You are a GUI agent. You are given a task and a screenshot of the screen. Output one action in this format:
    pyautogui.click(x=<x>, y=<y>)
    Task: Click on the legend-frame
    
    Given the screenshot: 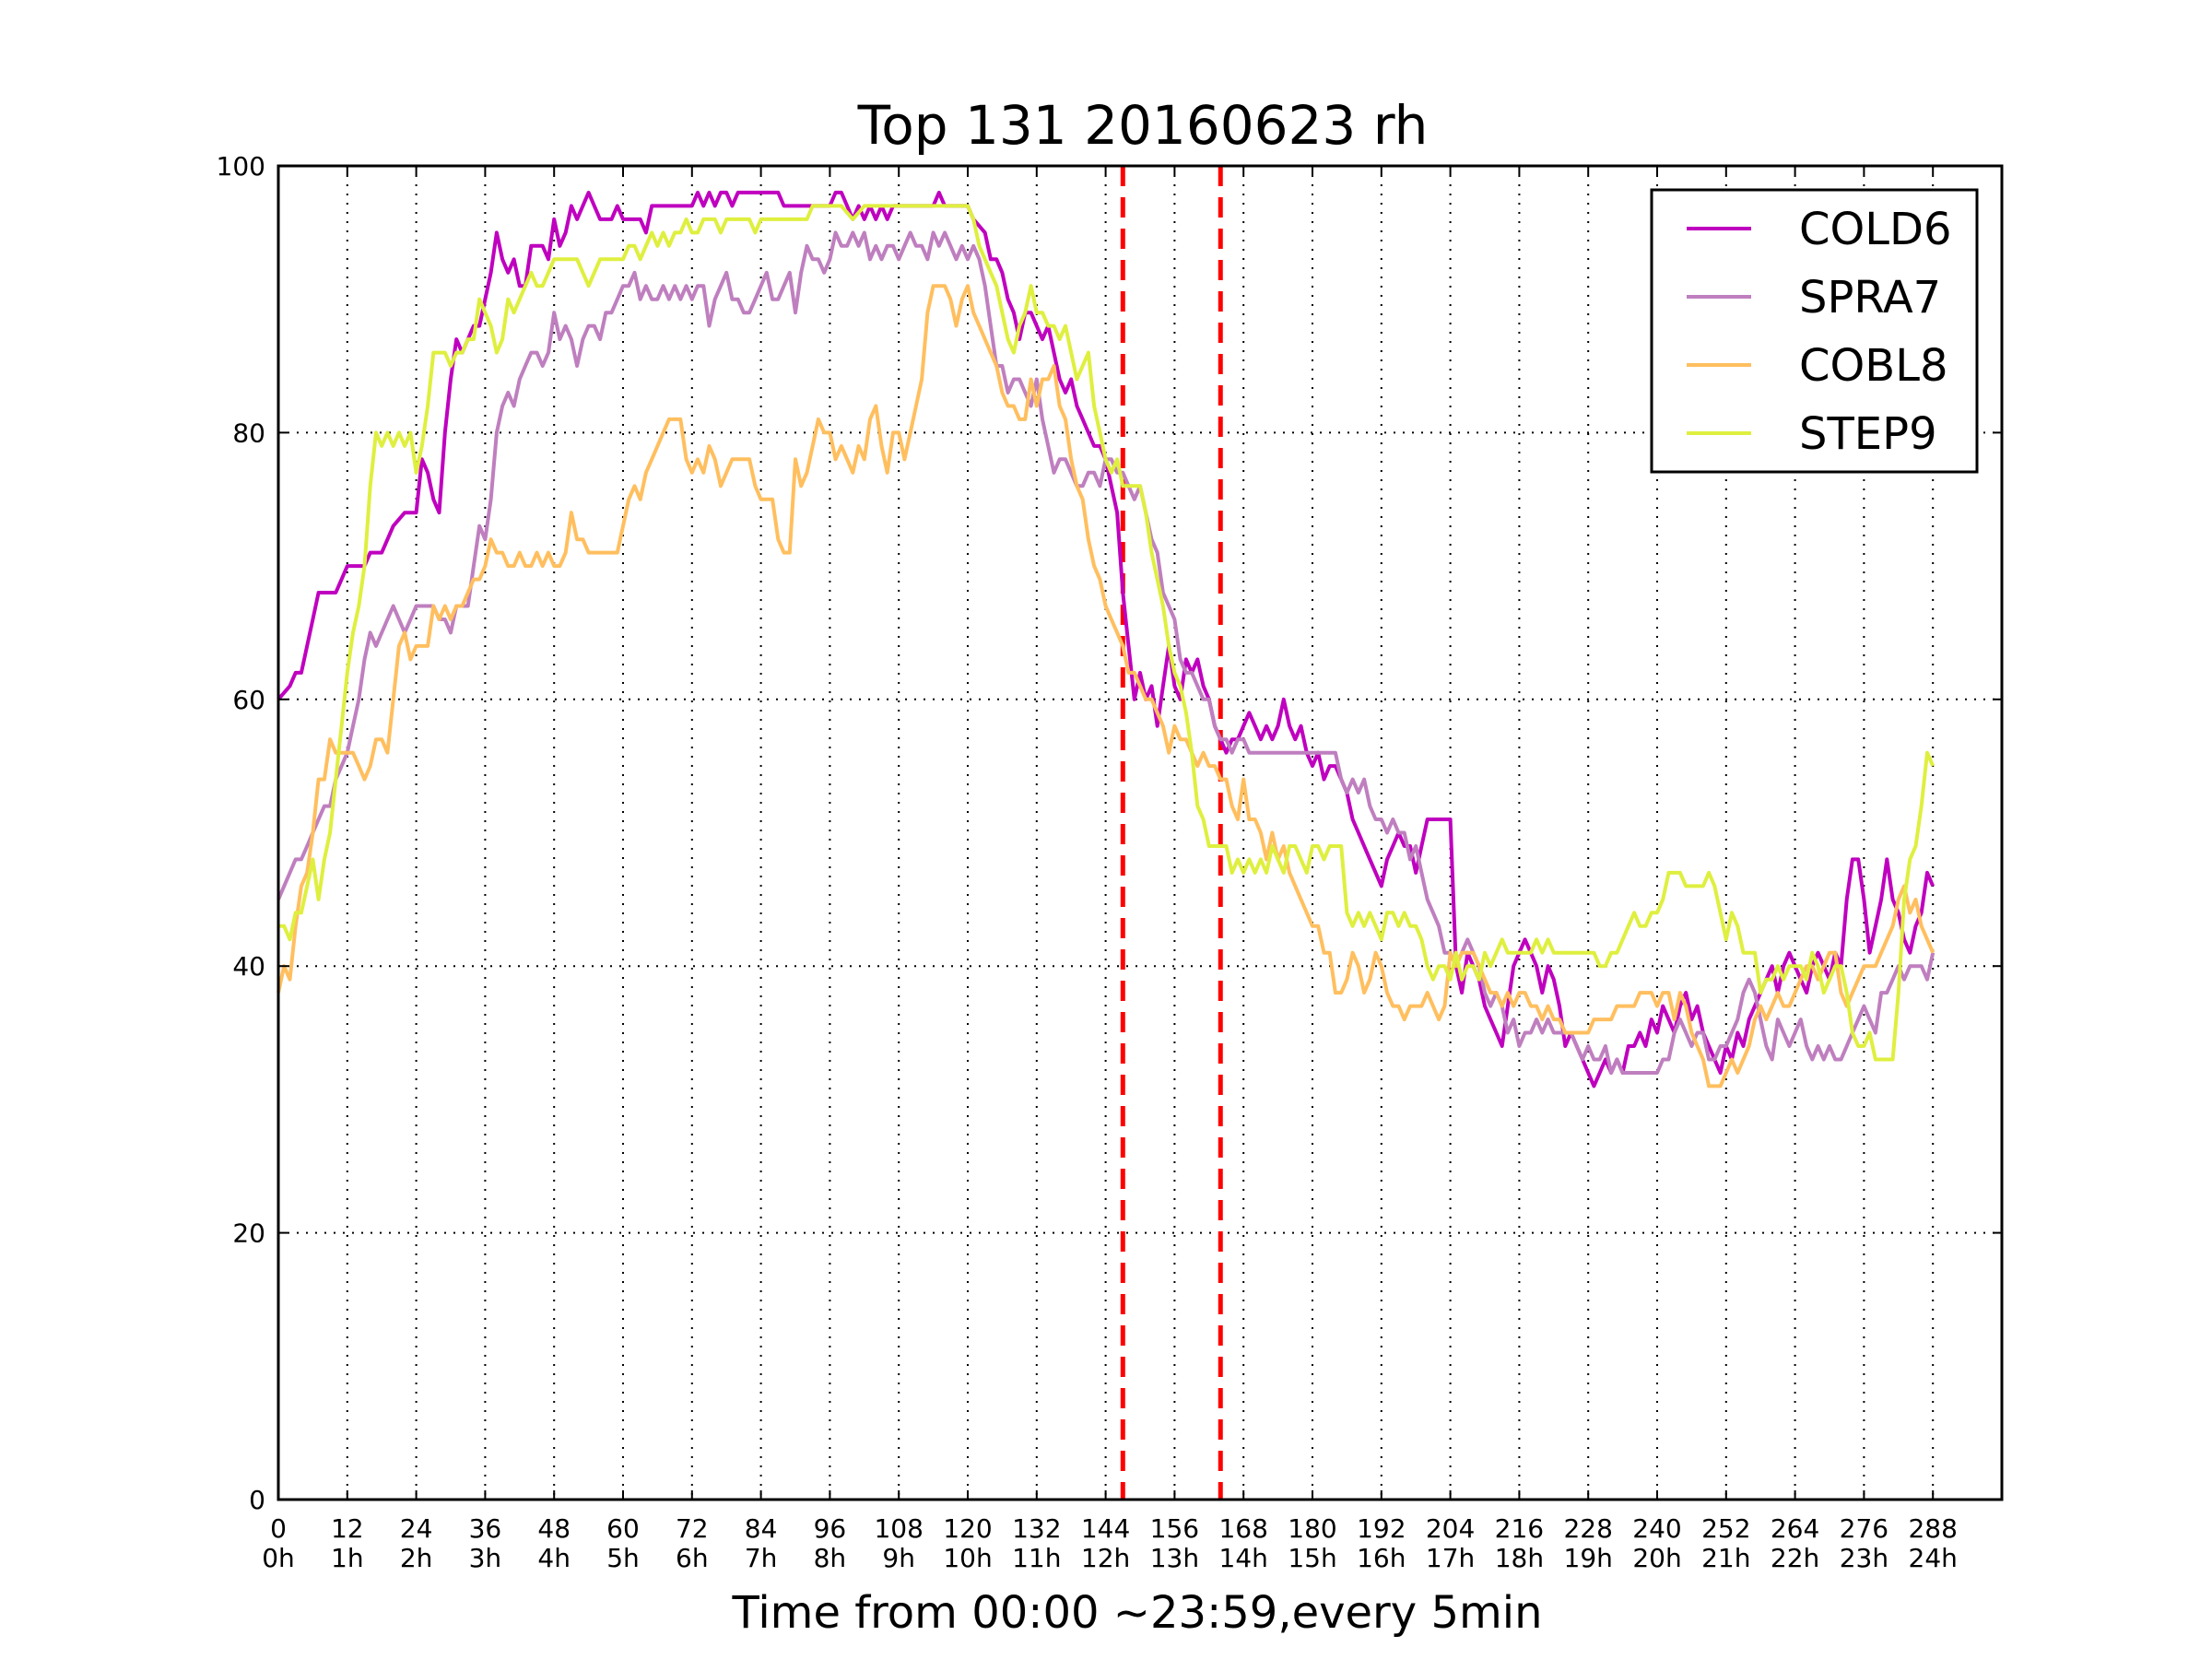 What is the action you would take?
    pyautogui.click(x=1814, y=331)
    